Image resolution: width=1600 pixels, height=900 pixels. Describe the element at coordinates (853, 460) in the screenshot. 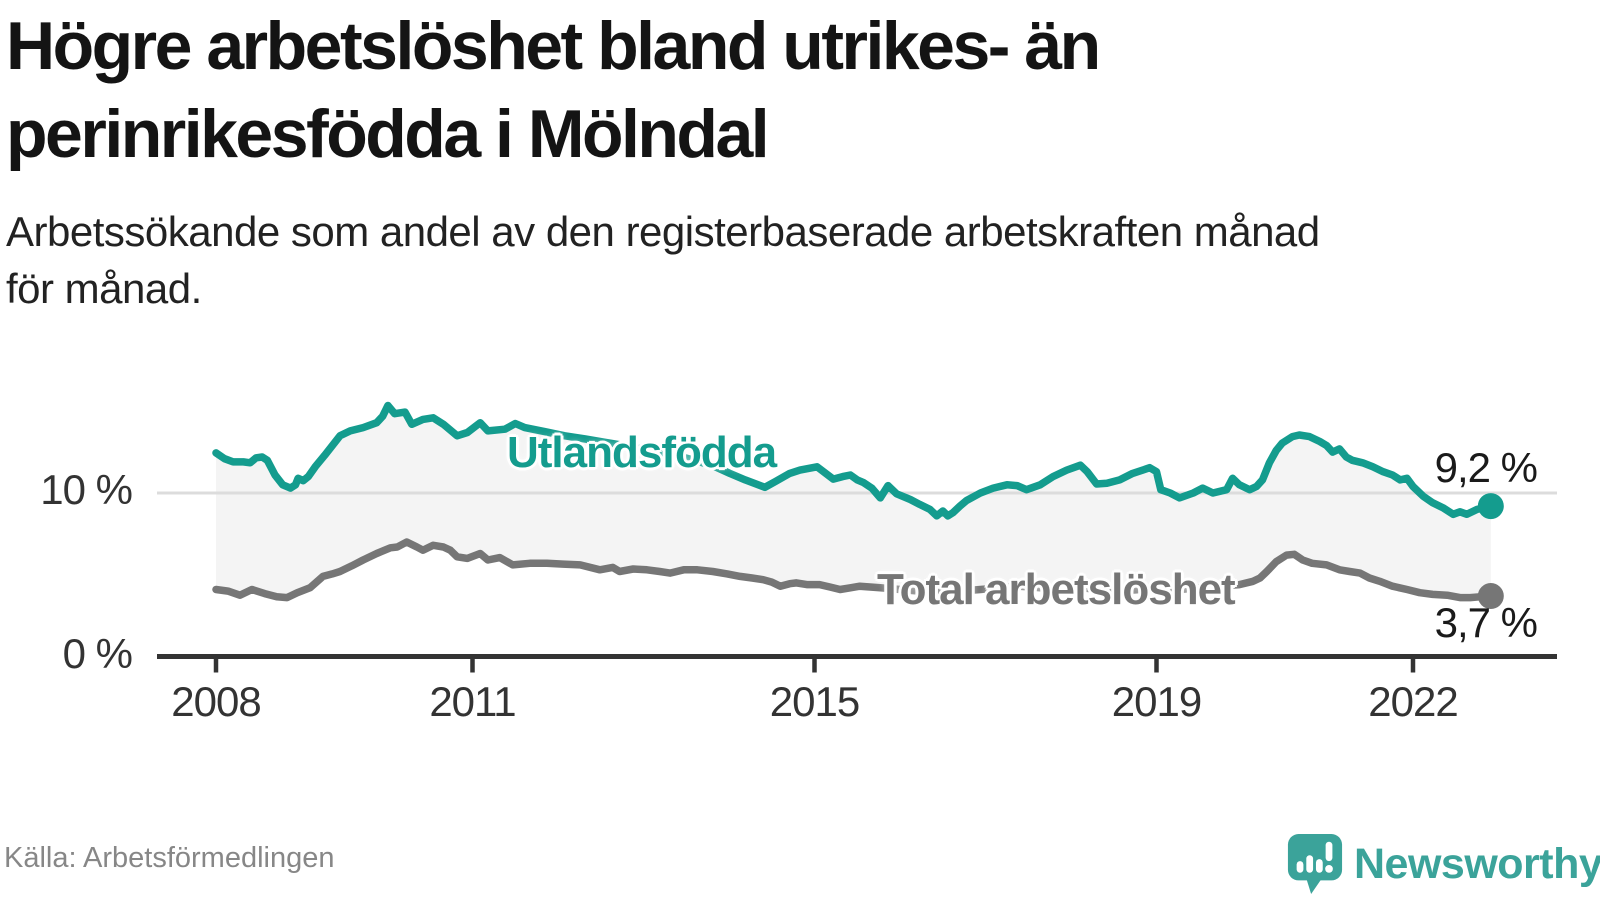

I see `line-utlandsfodda` at that location.